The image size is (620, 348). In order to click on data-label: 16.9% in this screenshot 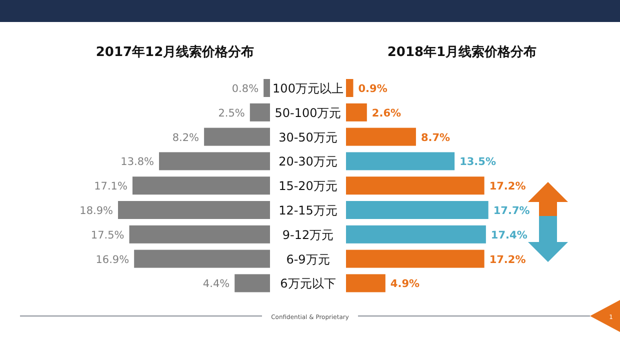, I will do `click(113, 260)`.